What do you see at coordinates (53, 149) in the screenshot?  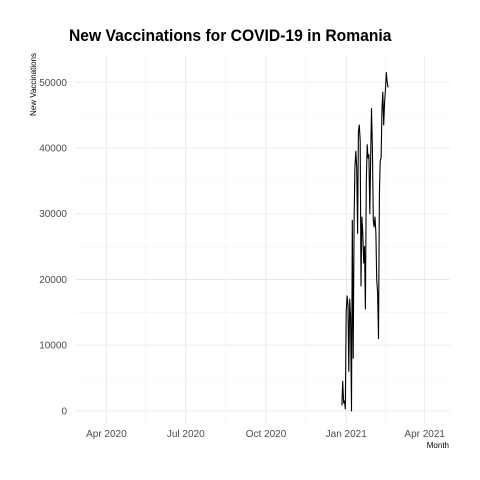 I see `y-tick-label: 40000` at bounding box center [53, 149].